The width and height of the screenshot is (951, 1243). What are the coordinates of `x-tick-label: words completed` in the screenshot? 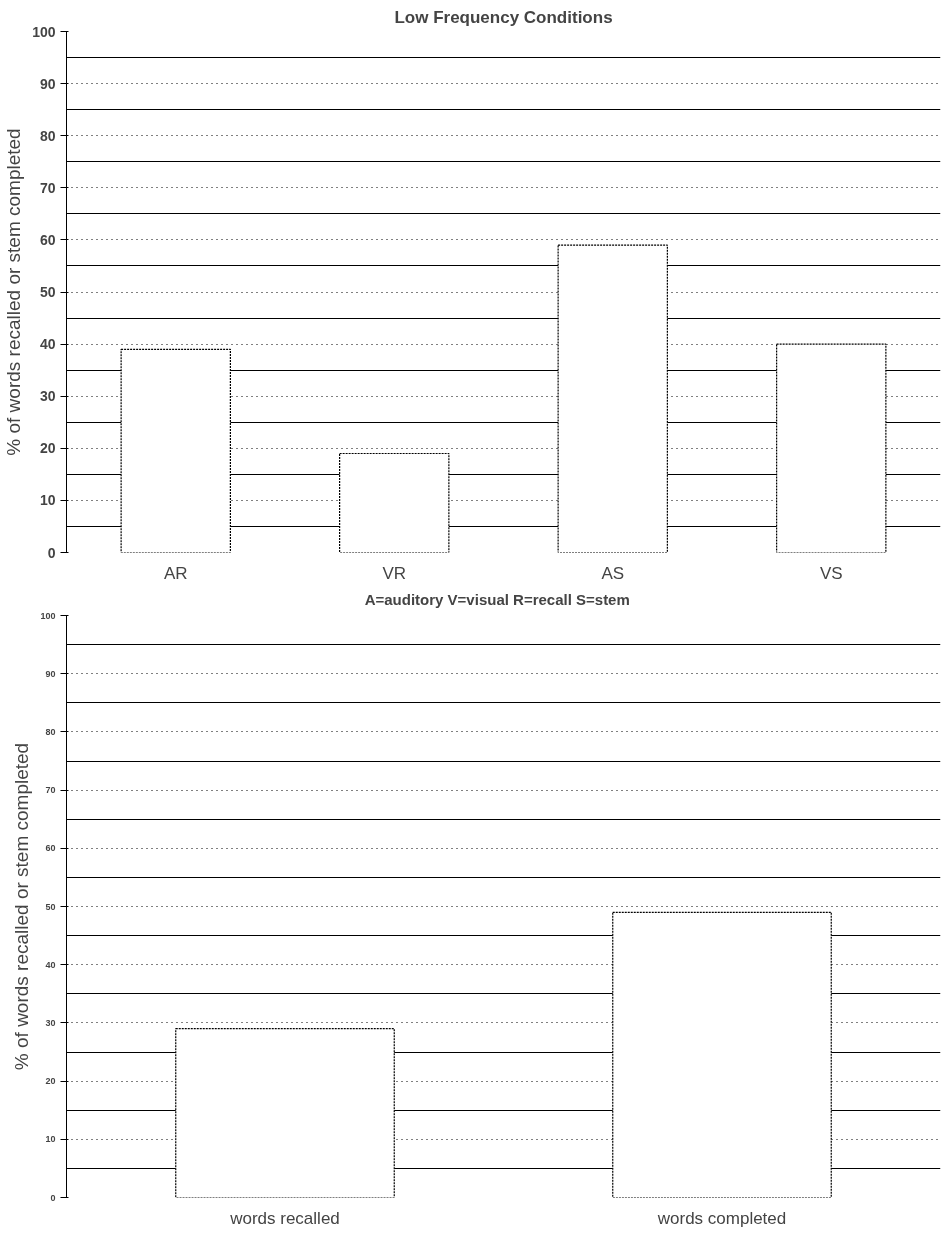 It's located at (721, 1218).